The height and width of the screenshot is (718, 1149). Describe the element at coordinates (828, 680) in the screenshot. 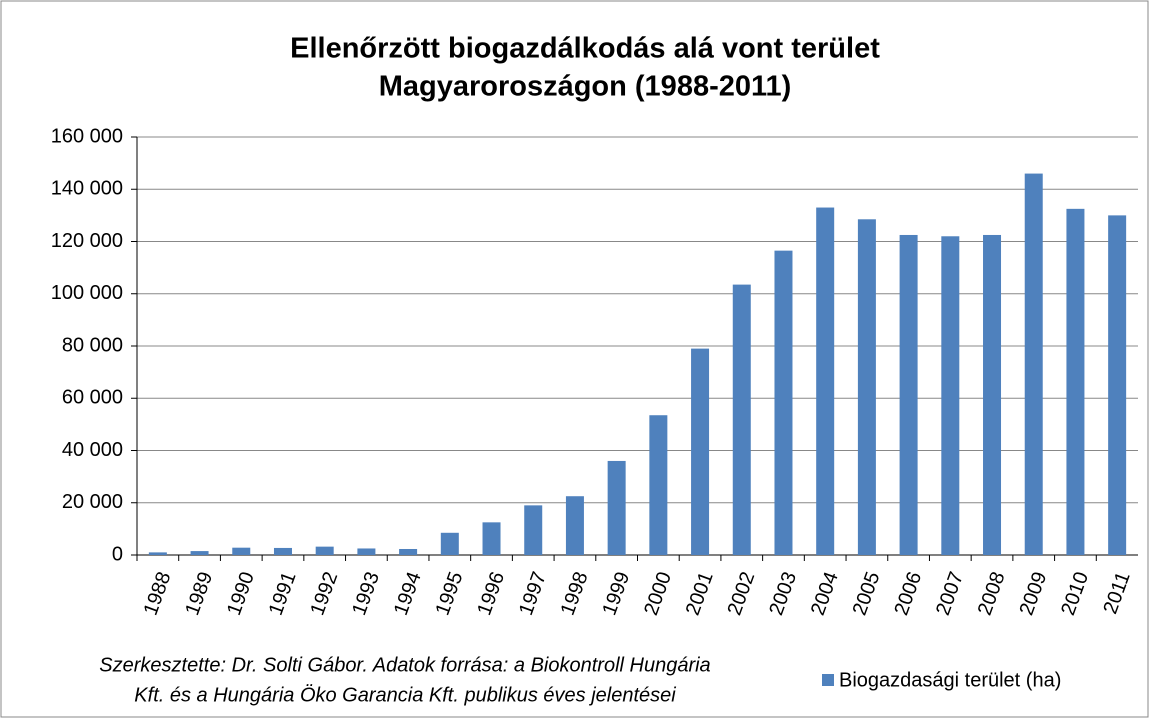

I see `legend-swatch` at that location.